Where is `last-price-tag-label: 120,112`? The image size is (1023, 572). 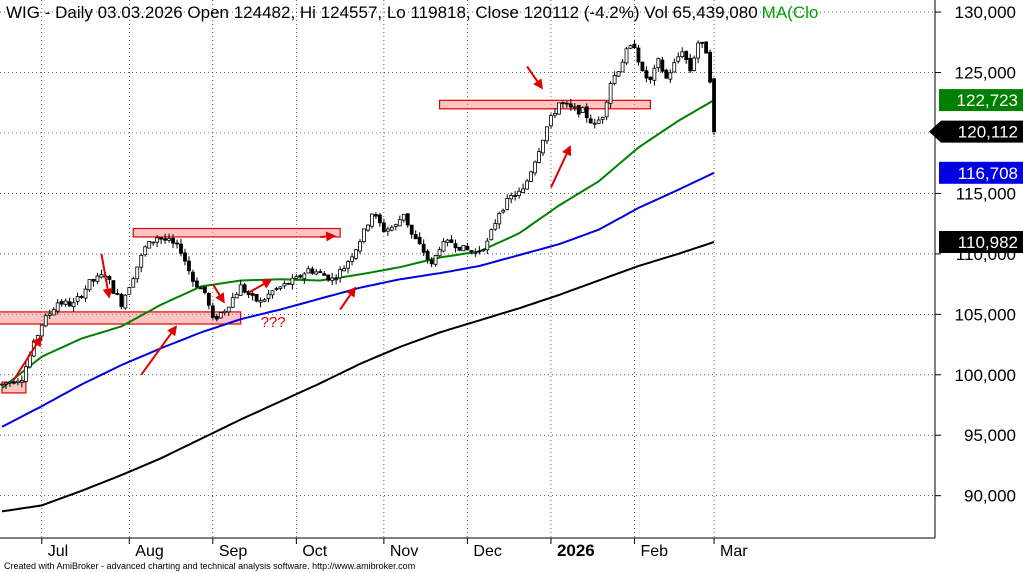 last-price-tag-label: 120,112 is located at coordinates (988, 132).